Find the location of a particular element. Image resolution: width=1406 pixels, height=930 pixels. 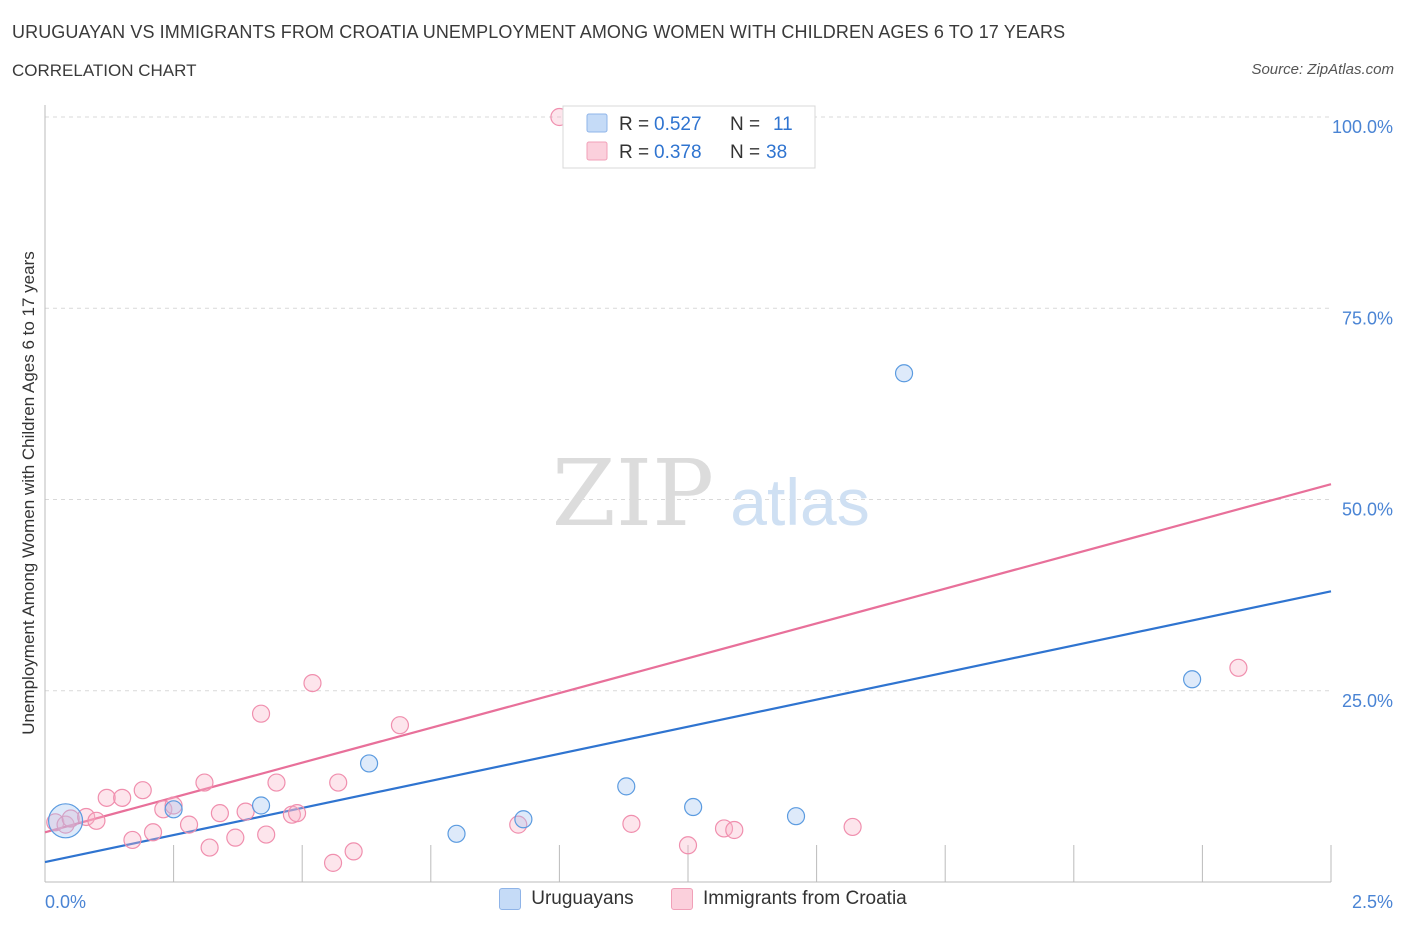

source-label: Source: ZipAtlas.com is located at coordinates (1322, 69).